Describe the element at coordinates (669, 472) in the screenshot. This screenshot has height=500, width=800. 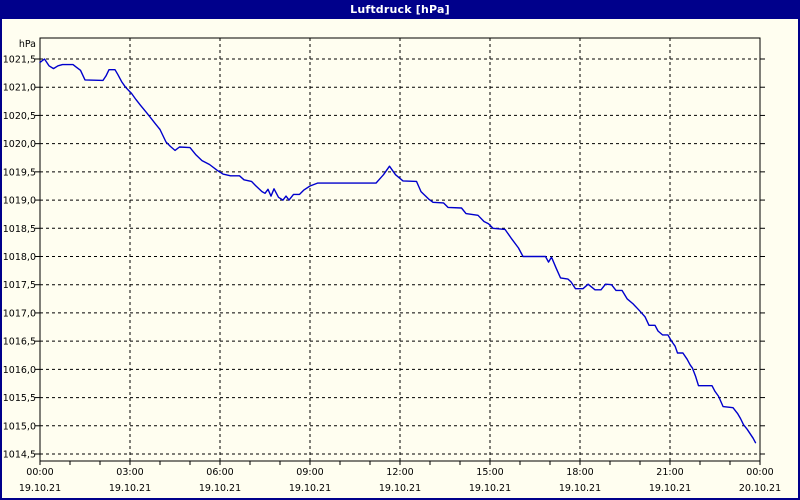
I see `x-tick-time-label: 21:00` at that location.